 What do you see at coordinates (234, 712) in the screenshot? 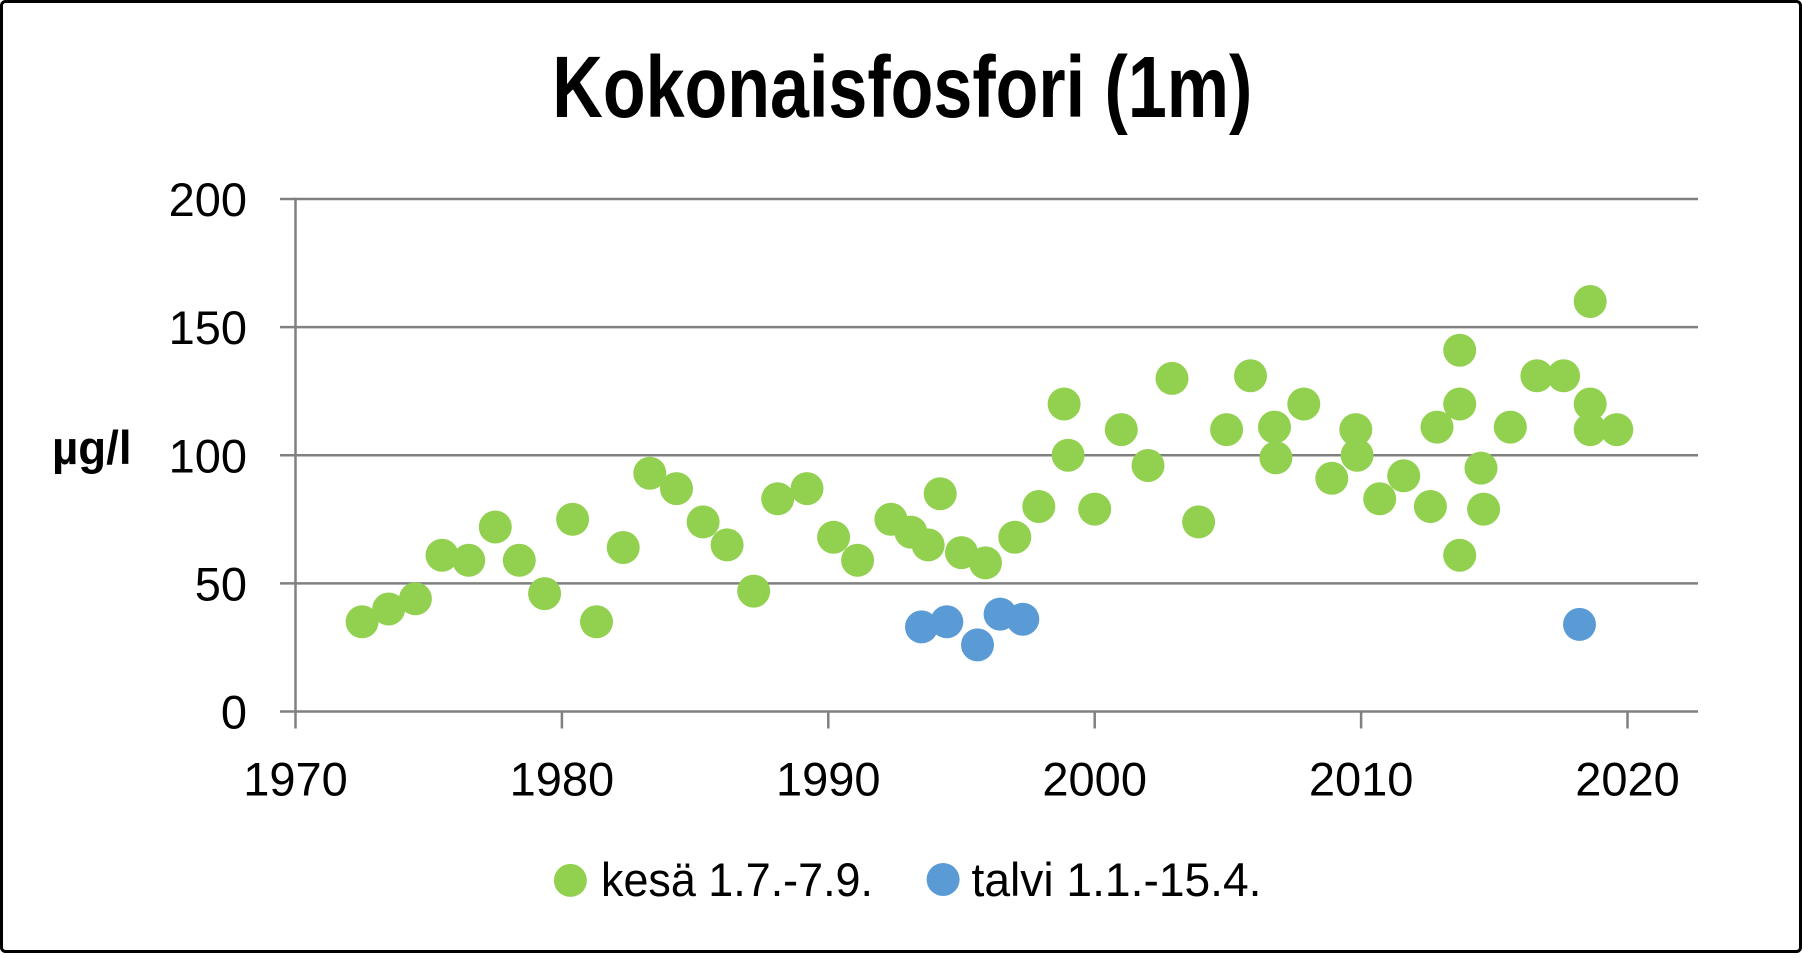
I see `svg-text: 0` at bounding box center [234, 712].